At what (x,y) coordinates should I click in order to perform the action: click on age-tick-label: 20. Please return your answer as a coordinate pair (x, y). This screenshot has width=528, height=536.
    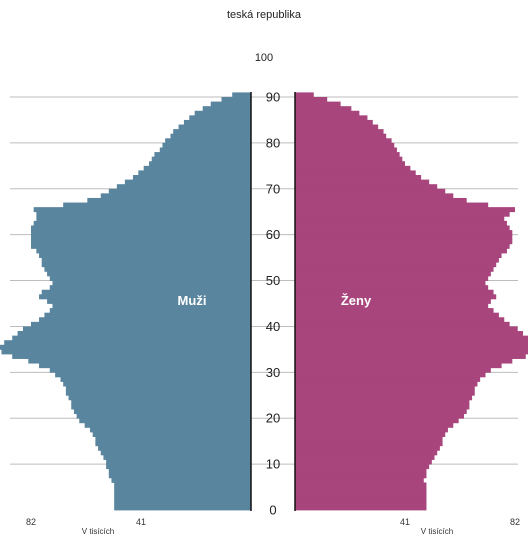
    Looking at the image, I should click on (273, 418).